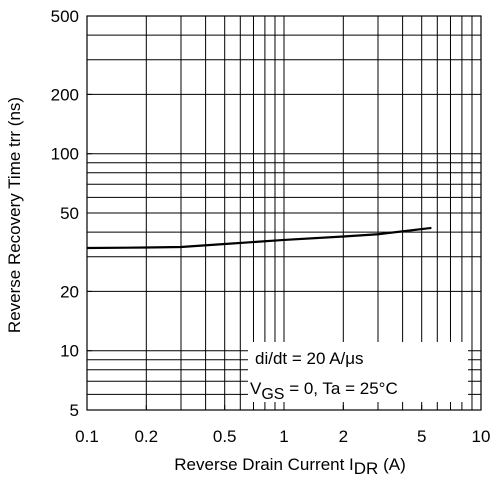 Image resolution: width=496 pixels, height=483 pixels. I want to click on x-tick-label: 1, so click(283, 436).